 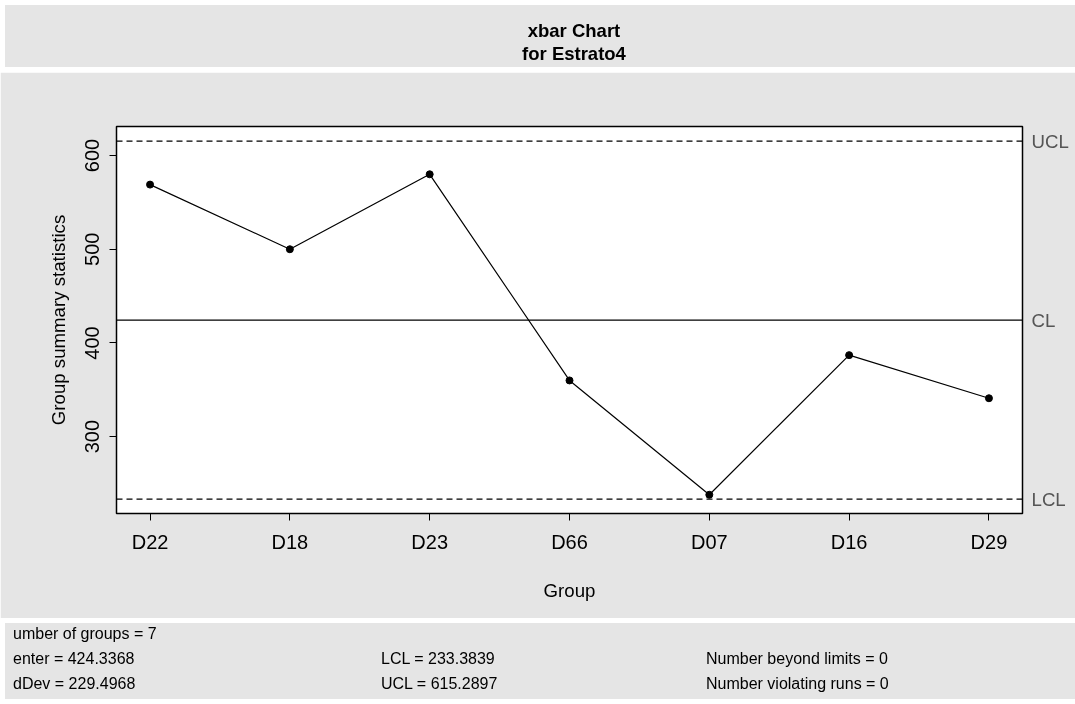 What do you see at coordinates (430, 541) in the screenshot?
I see `x-tick-label: D23` at bounding box center [430, 541].